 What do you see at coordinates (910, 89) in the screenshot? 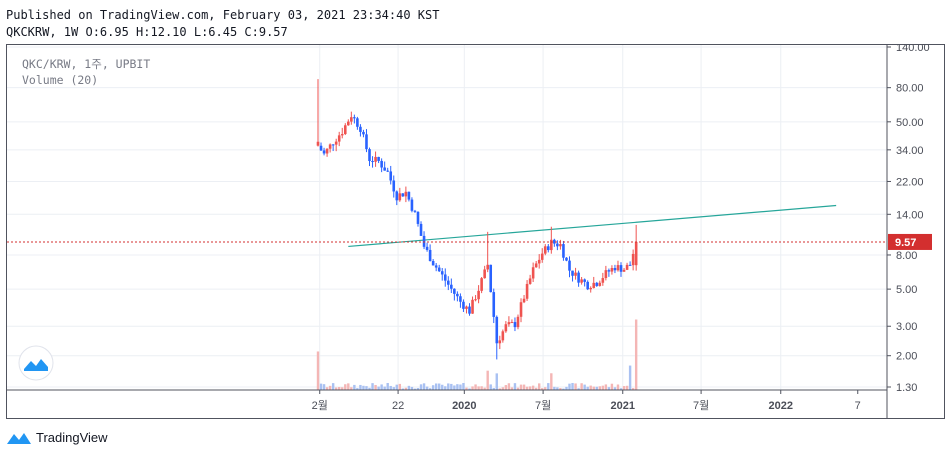
I see `price-axis-label: 80.00` at bounding box center [910, 89].